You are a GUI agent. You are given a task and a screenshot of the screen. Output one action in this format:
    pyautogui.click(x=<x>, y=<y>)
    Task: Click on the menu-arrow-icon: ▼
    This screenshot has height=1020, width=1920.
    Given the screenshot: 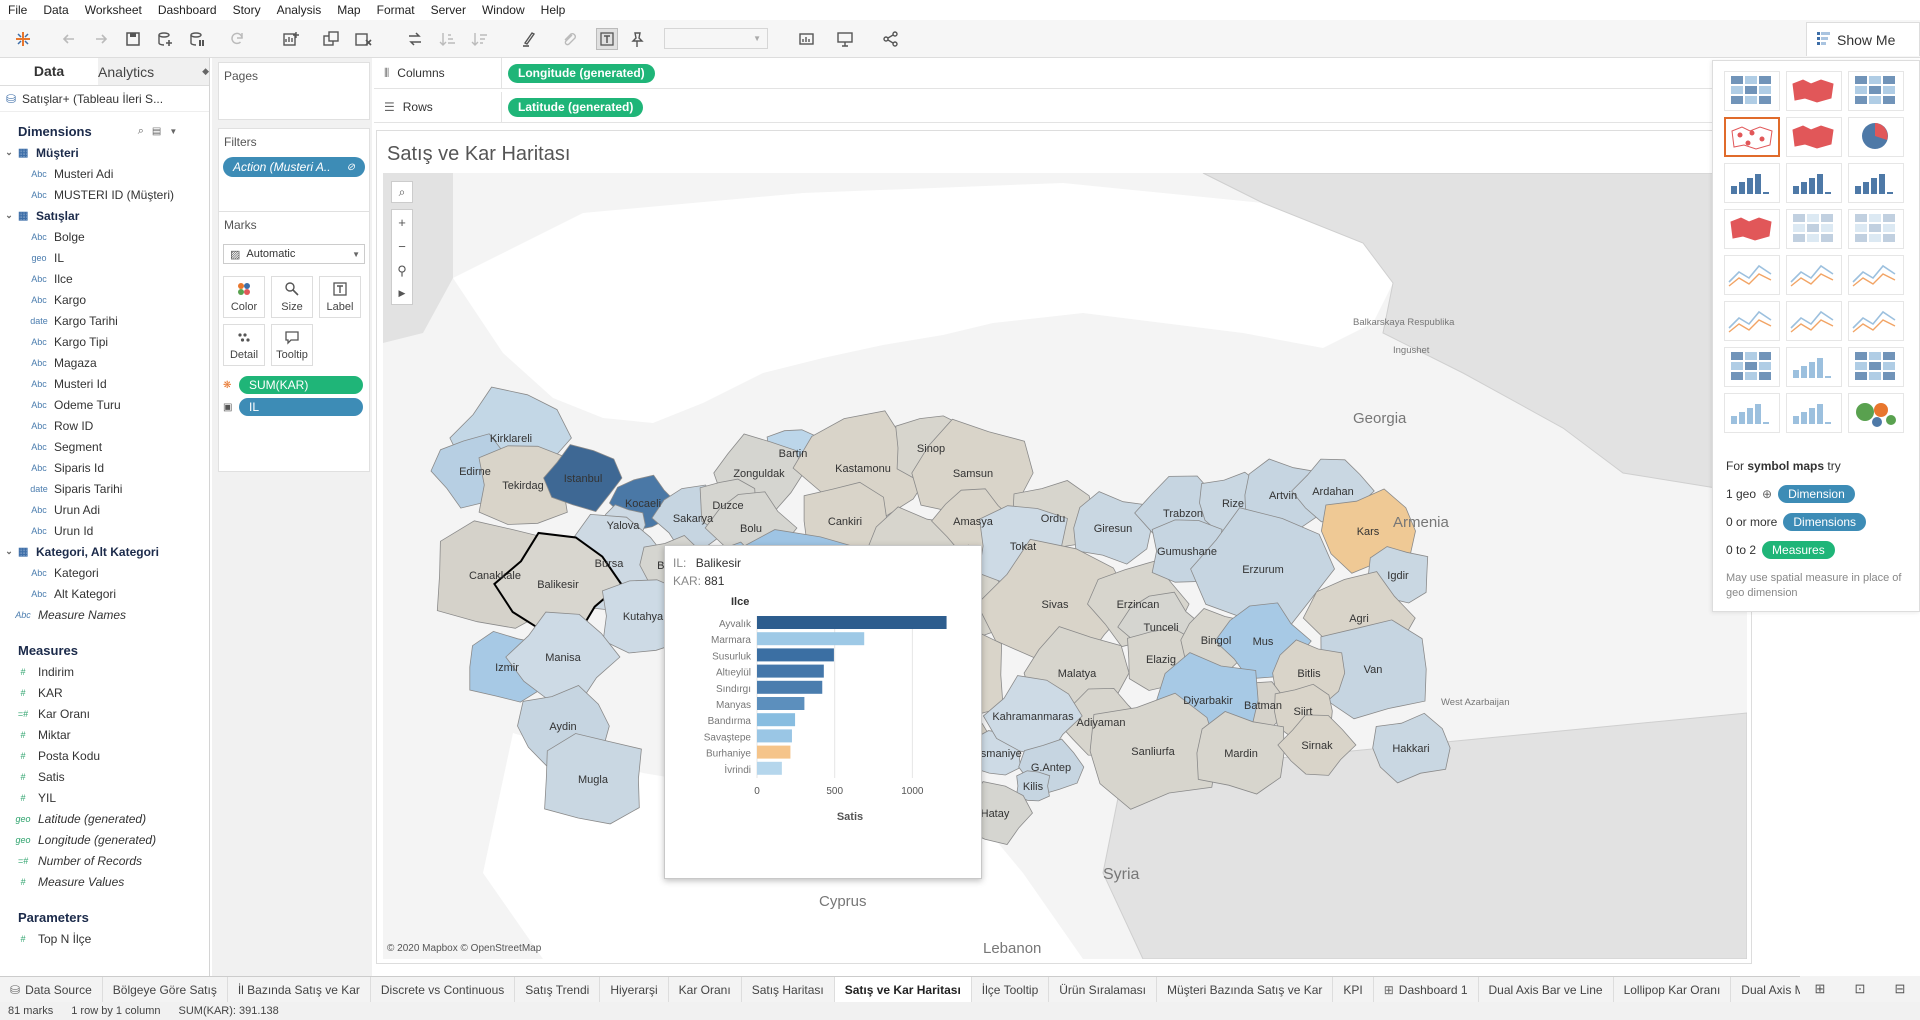 What is the action you would take?
    pyautogui.click(x=173, y=131)
    